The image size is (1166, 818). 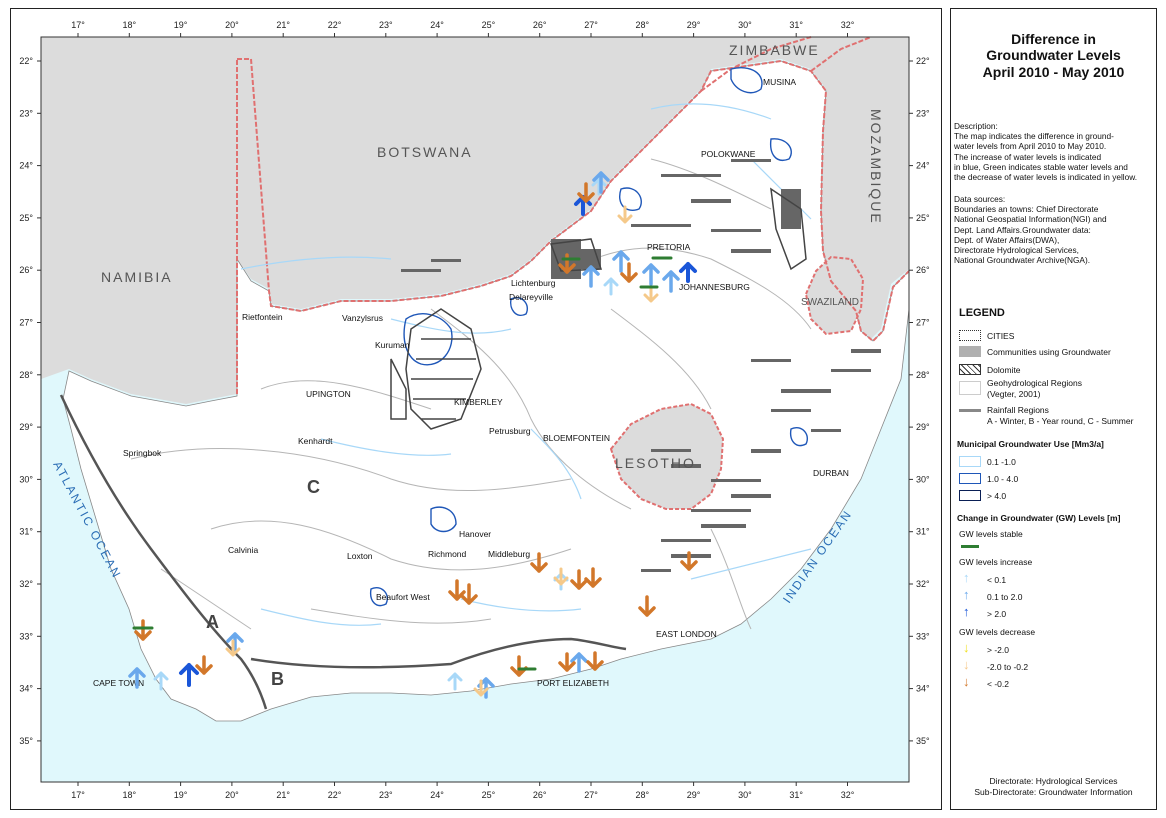 I want to click on gw-increase-heading: GW levels increase, so click(x=996, y=562).